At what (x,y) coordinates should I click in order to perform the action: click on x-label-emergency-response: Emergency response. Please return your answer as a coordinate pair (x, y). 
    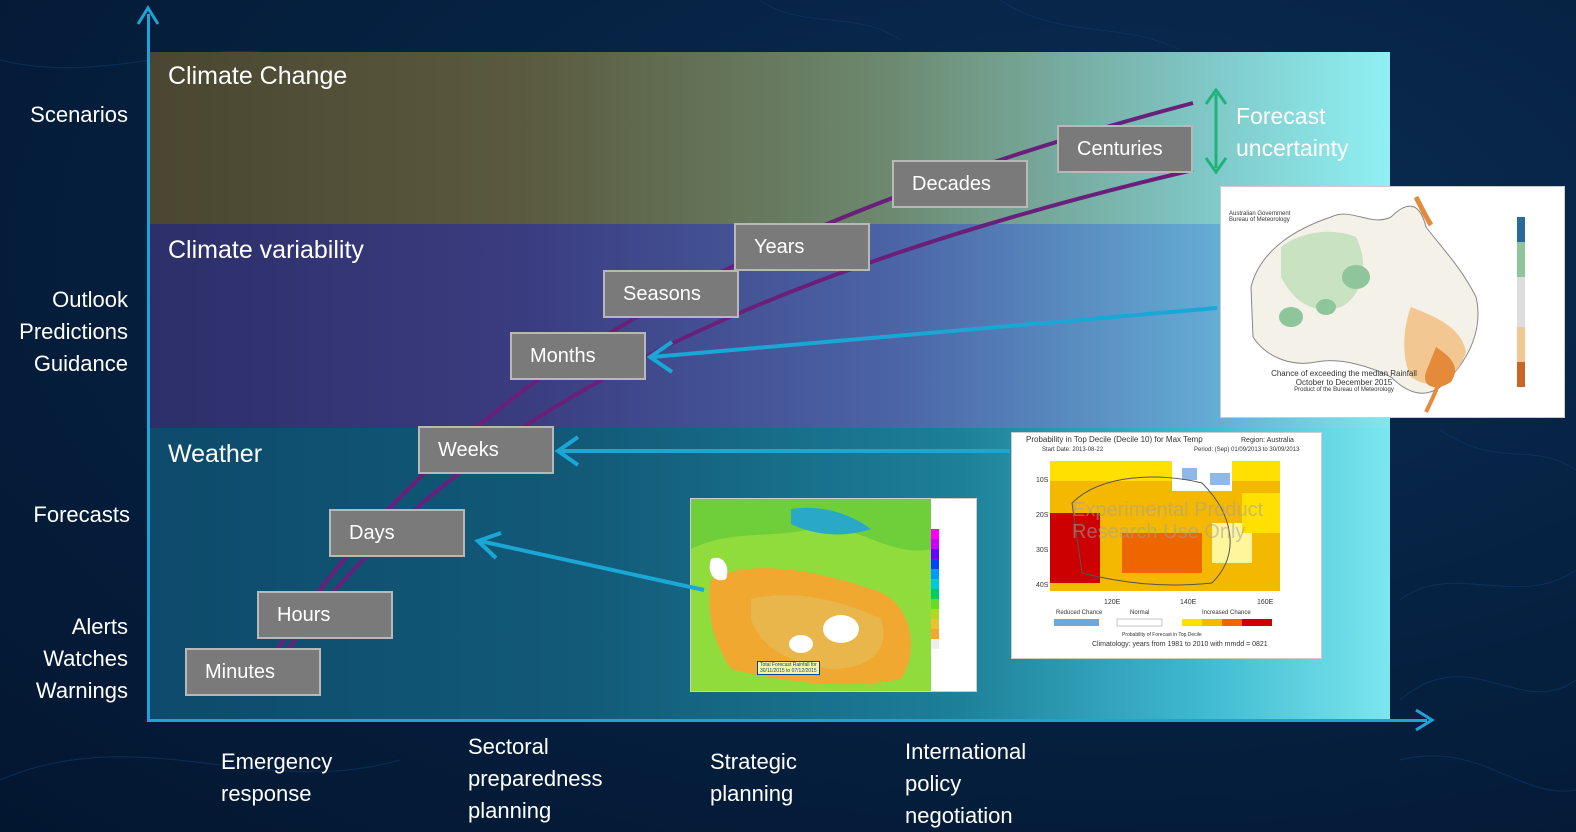
    Looking at the image, I should click on (276, 778).